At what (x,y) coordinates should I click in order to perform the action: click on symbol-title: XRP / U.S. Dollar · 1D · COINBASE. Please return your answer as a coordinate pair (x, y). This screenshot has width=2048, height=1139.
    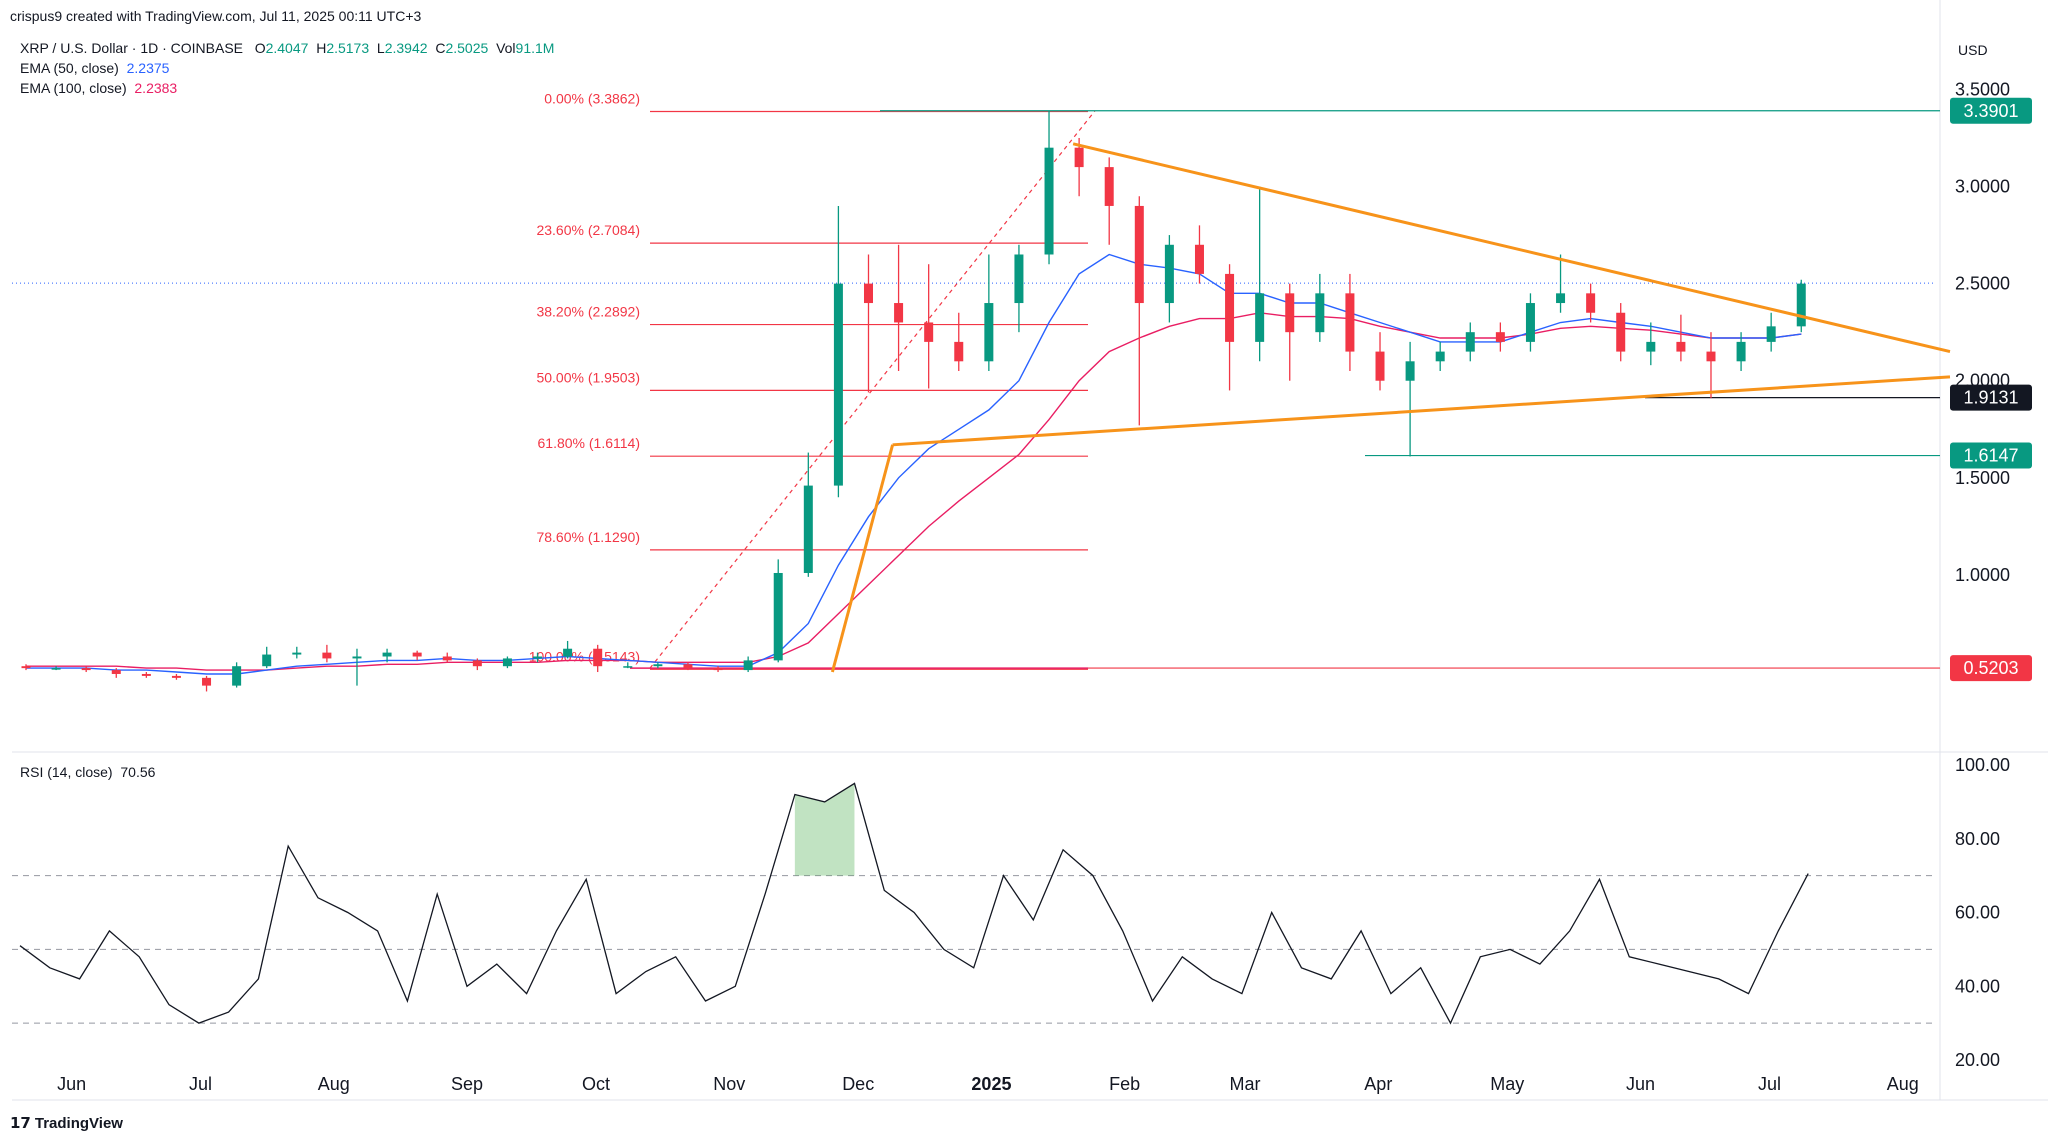
    Looking at the image, I should click on (132, 48).